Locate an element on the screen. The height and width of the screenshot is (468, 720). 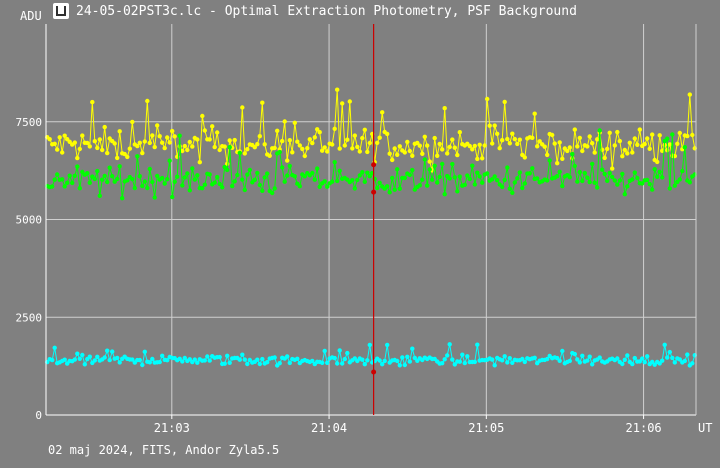
time-cursor is located at coordinates (374, 219).